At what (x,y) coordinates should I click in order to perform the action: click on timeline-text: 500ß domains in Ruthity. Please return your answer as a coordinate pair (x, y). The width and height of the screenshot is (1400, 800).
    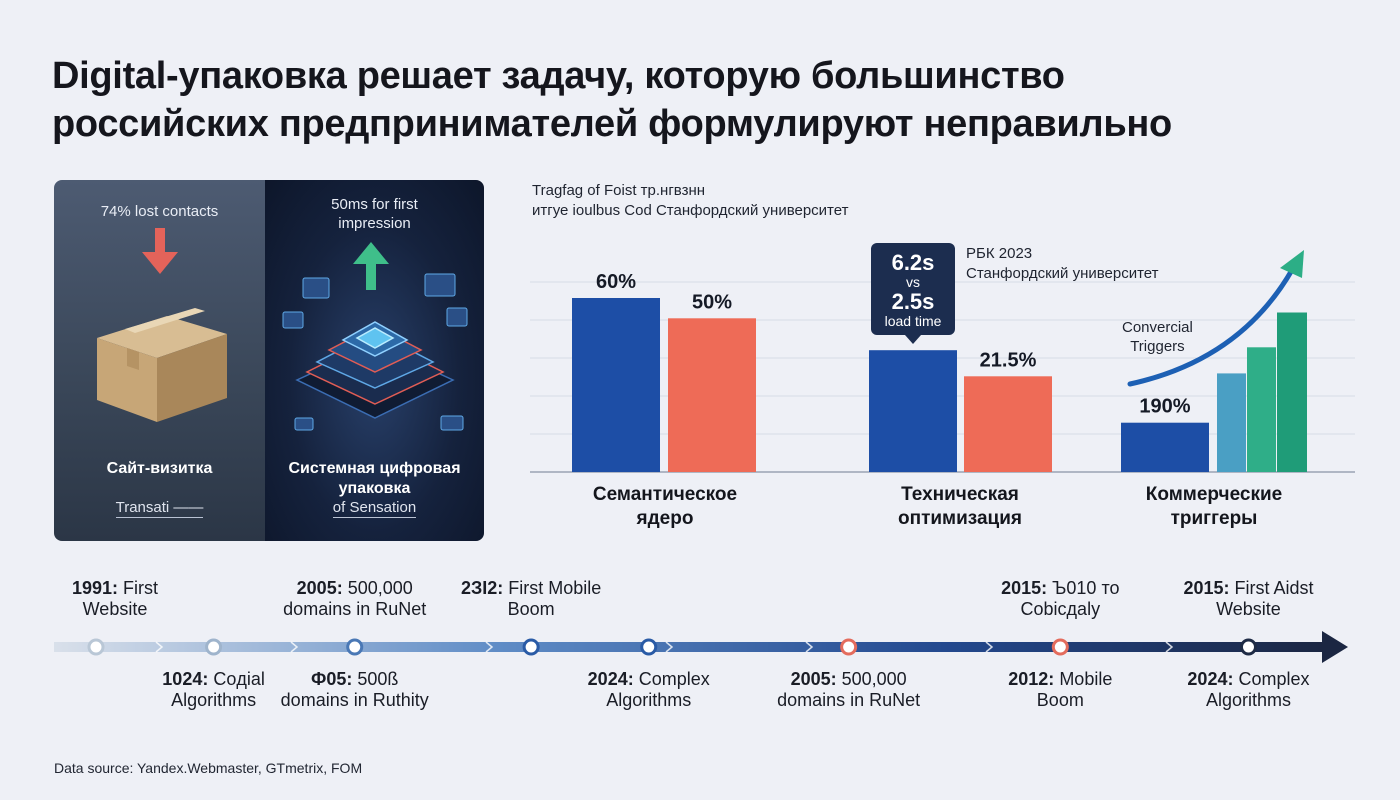
    Looking at the image, I should click on (354, 689).